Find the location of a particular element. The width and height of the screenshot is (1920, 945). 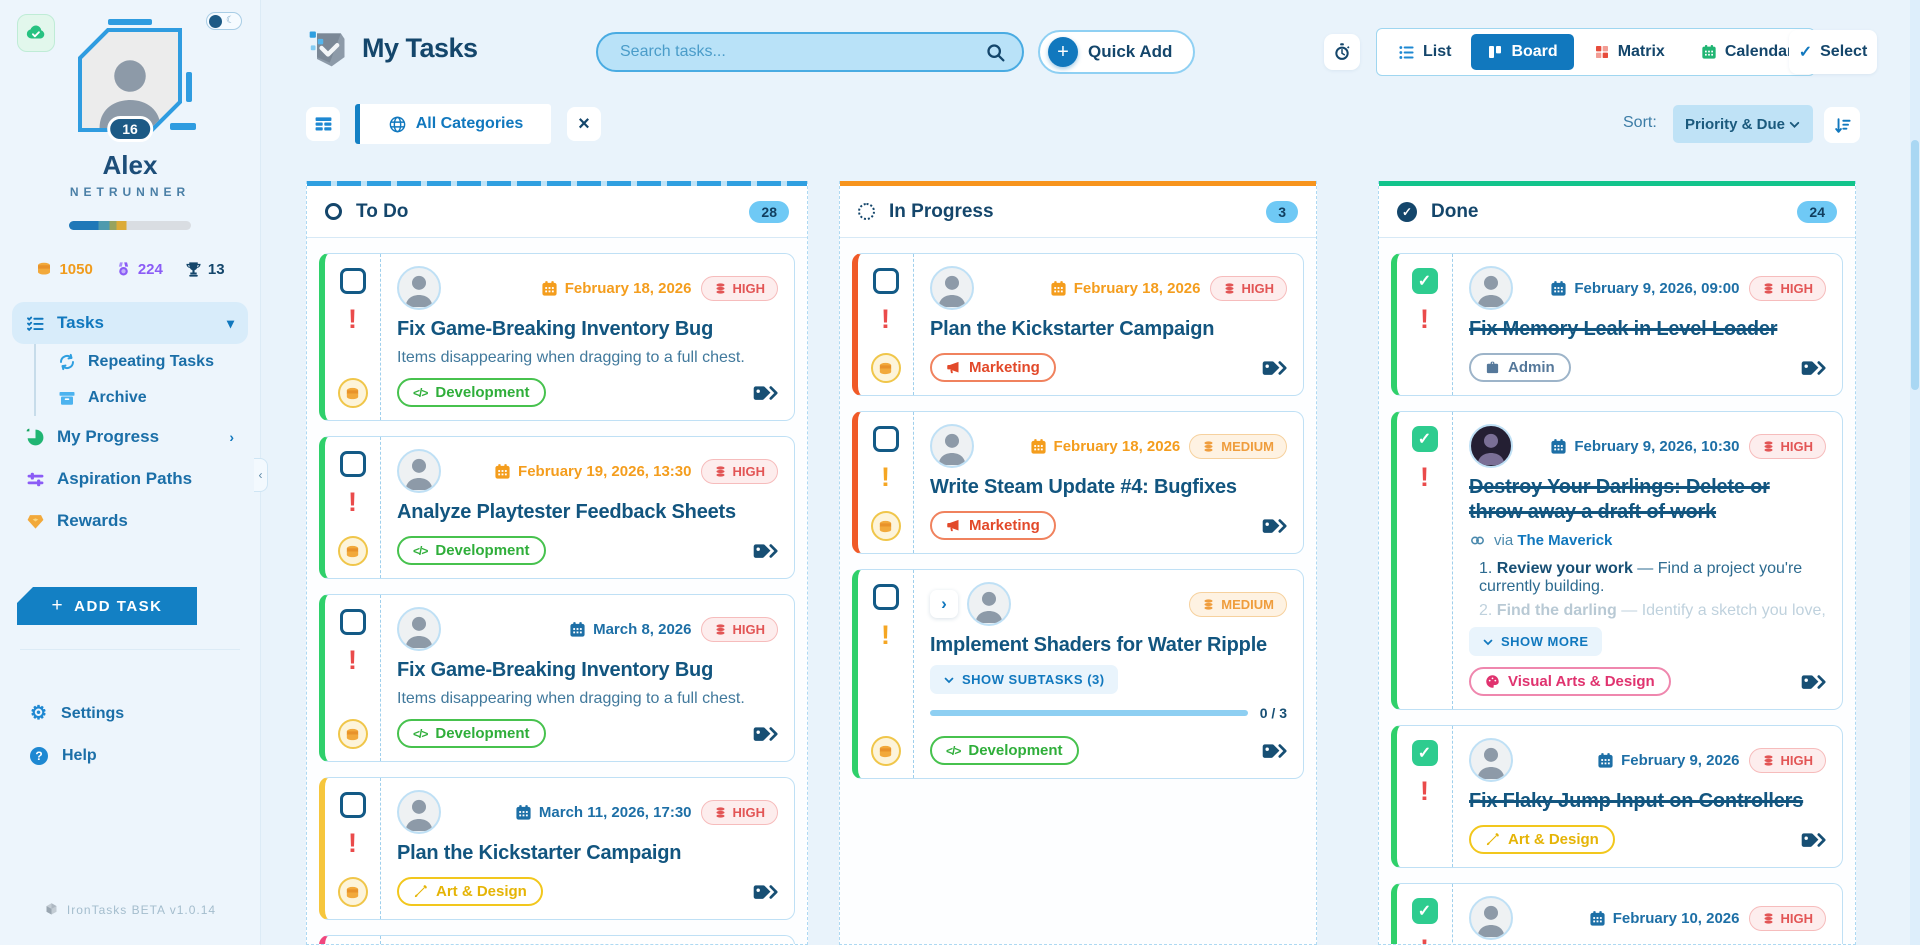

palette-icon is located at coordinates (1492, 681).